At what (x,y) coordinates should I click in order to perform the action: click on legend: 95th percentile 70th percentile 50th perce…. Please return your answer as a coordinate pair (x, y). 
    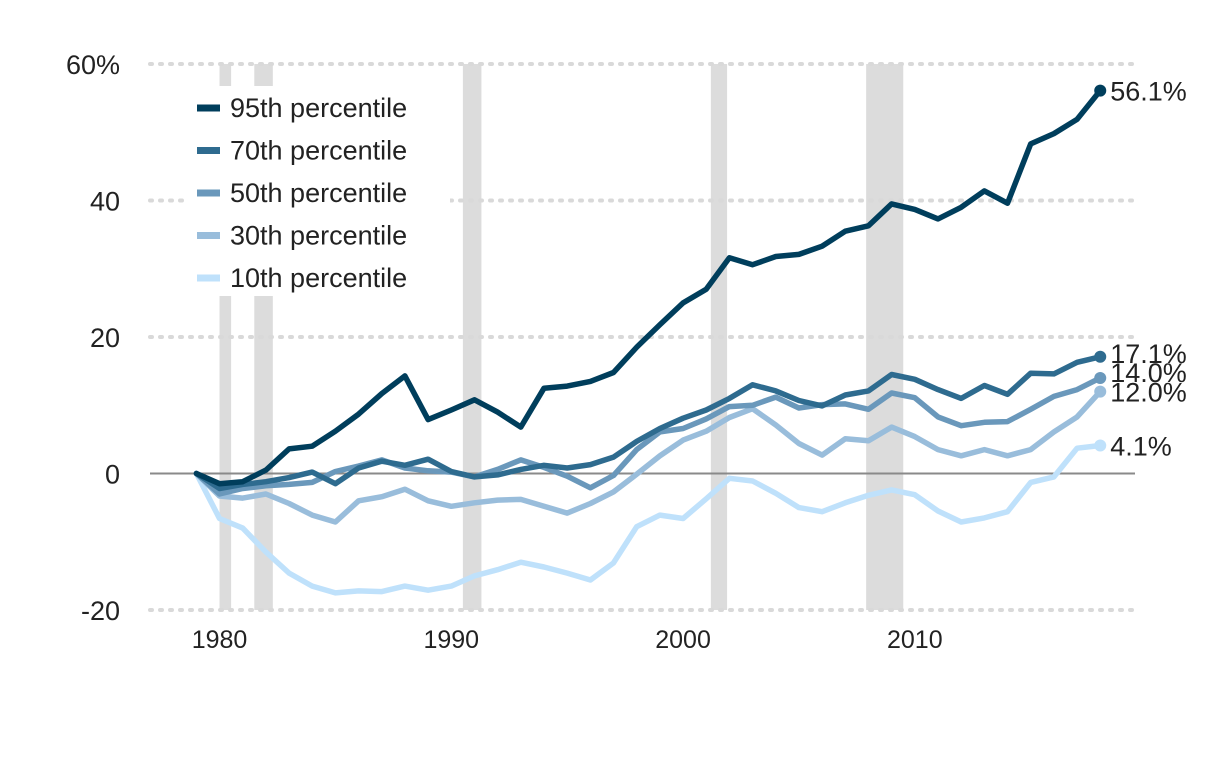
    Looking at the image, I should click on (319, 191).